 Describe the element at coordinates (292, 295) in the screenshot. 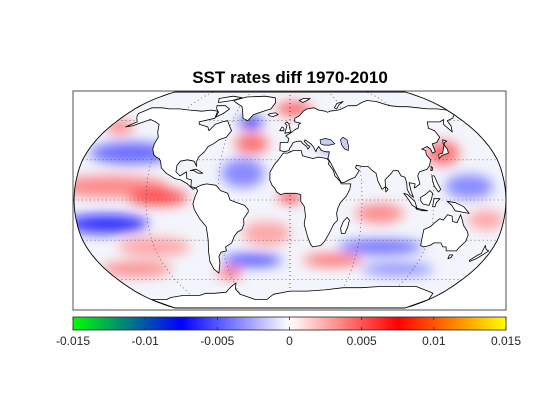

I see `land-antarctica` at that location.